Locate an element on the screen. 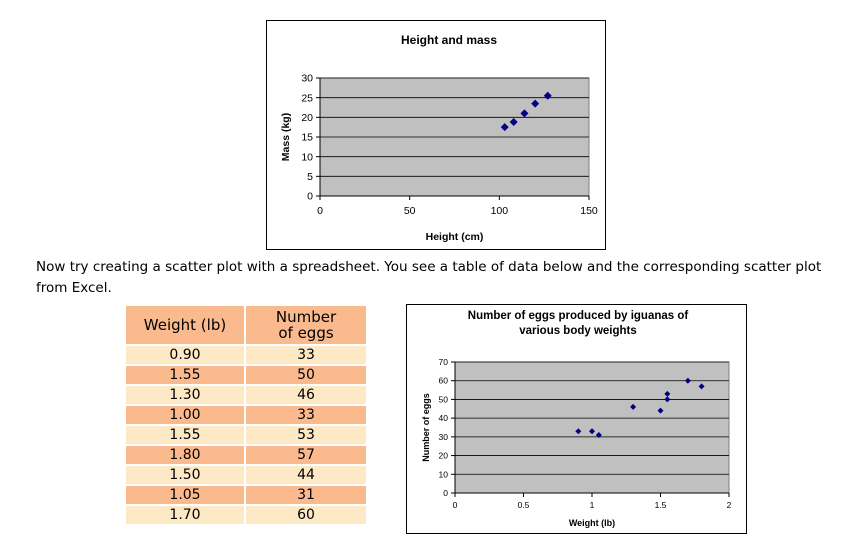  table-row: 1.30 46 is located at coordinates (246, 395).